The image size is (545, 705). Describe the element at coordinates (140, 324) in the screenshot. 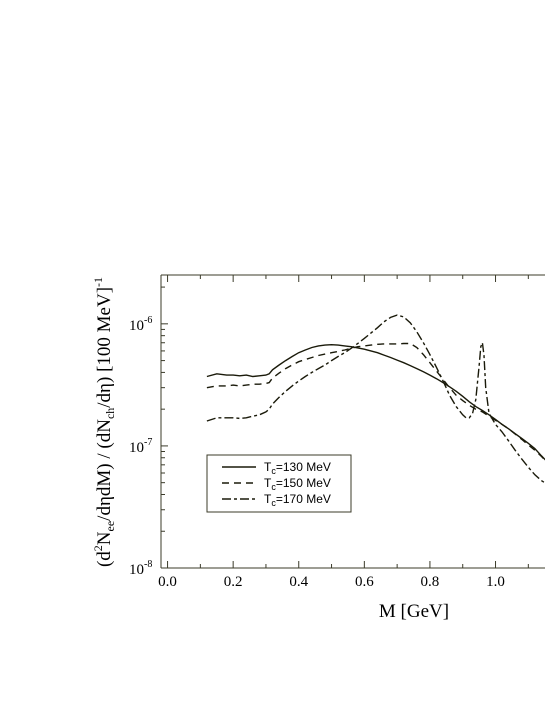

I see `y-tick-label: 10⁻⁶` at that location.